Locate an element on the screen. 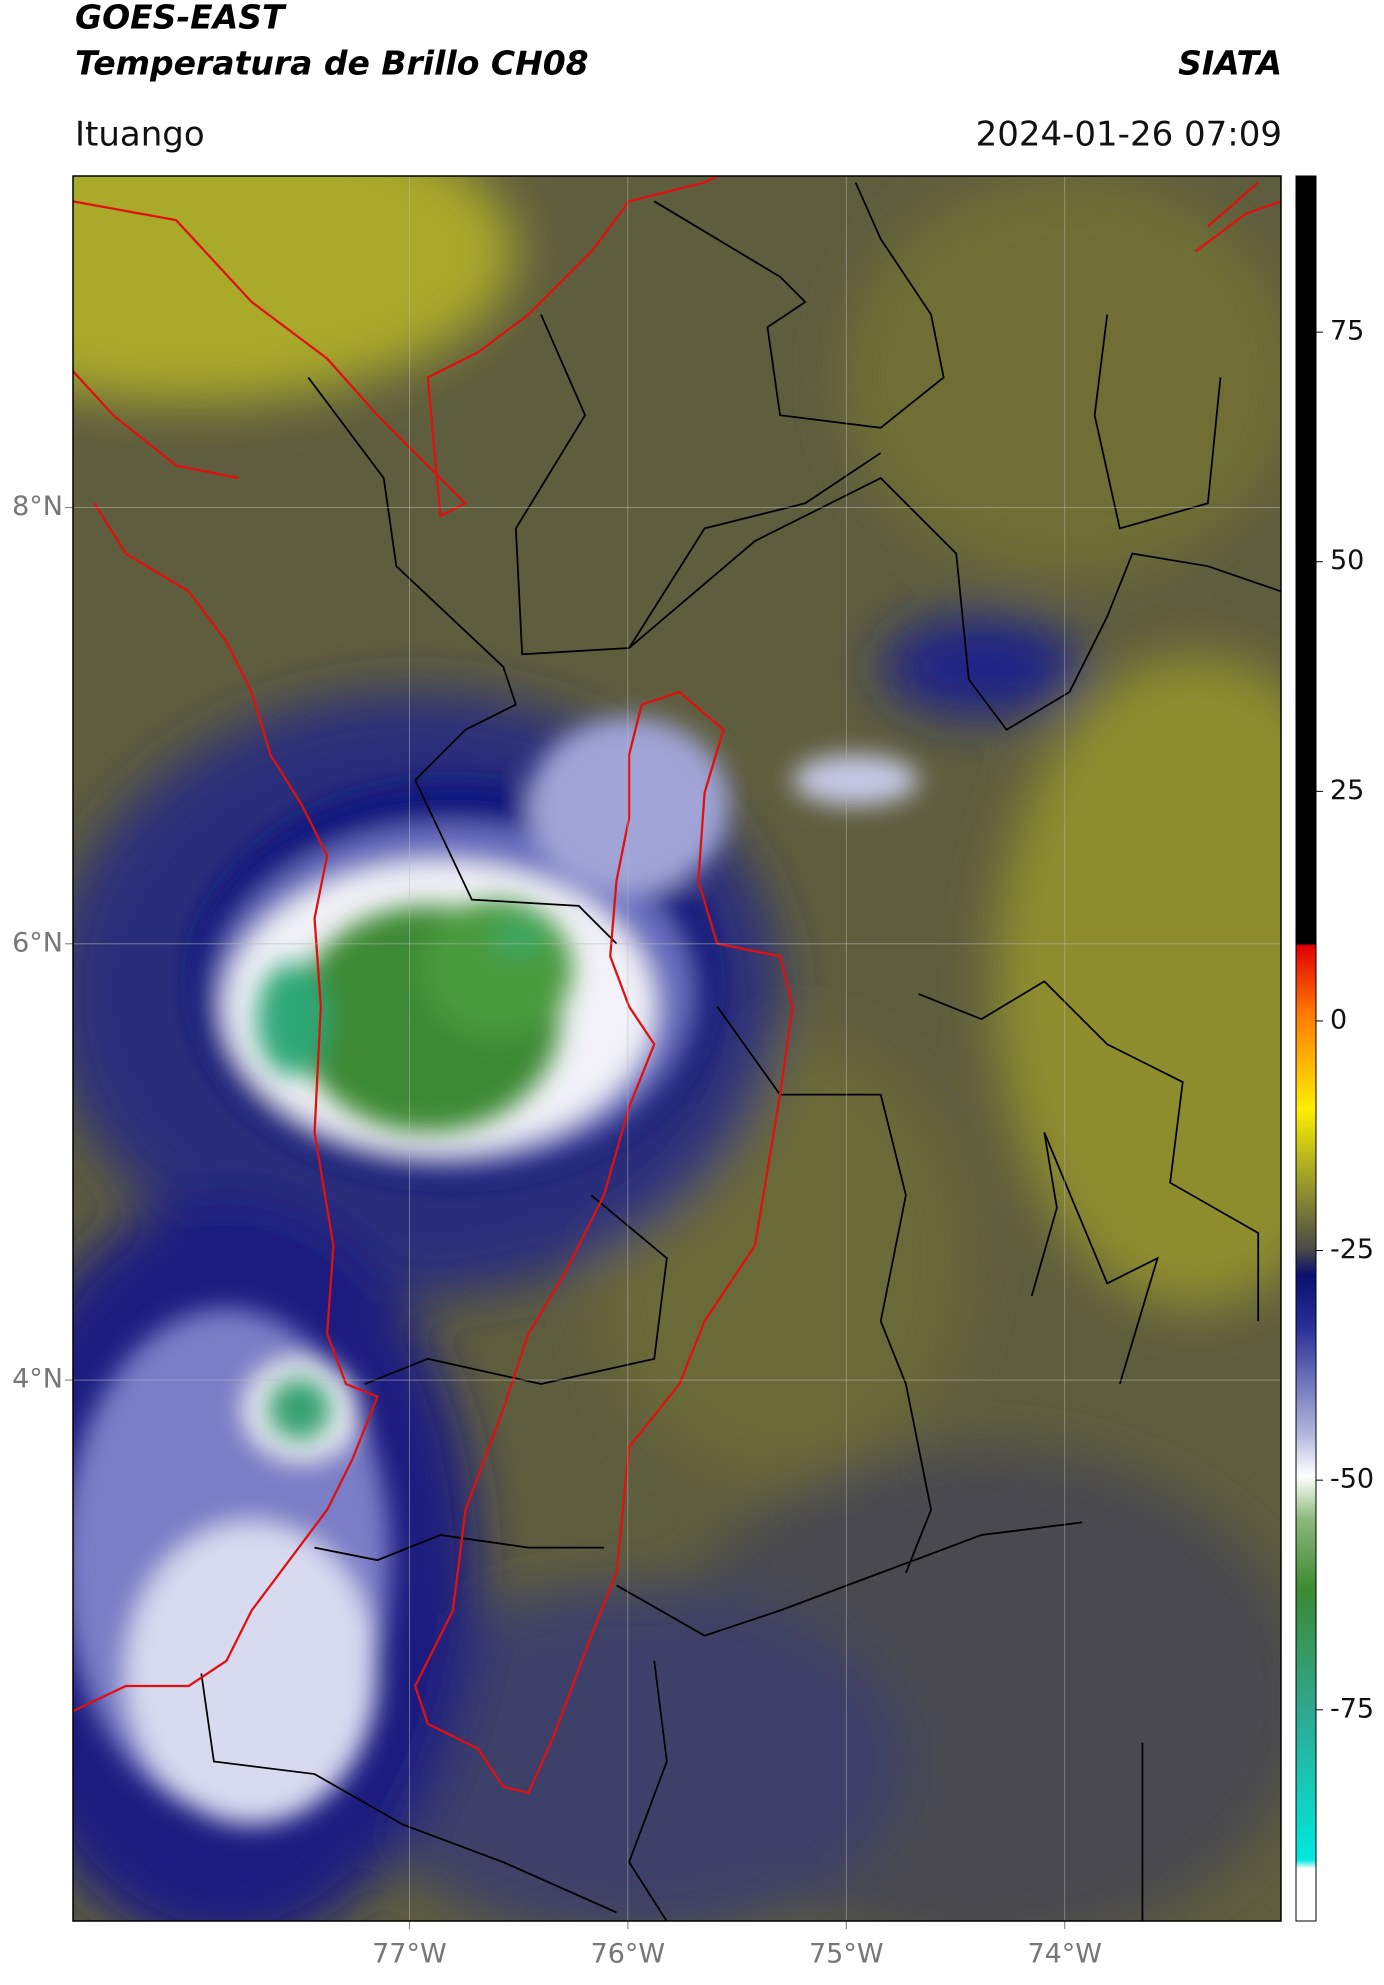 This screenshot has width=1384, height=1985. datetime: 2024-01-26 07:09 is located at coordinates (1129, 135).